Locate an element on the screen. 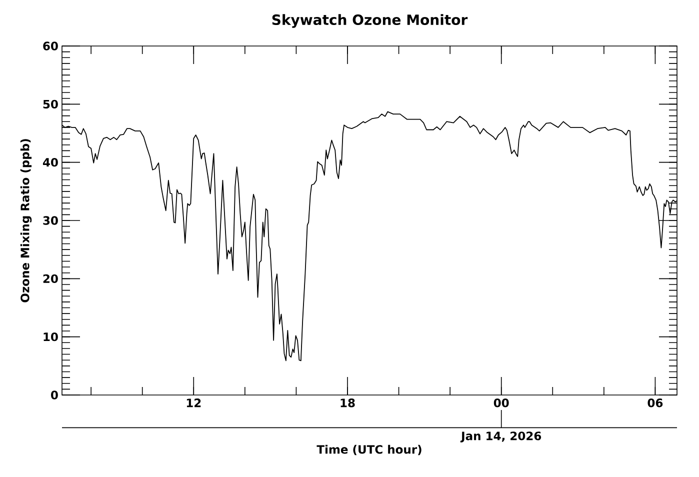 This screenshot has width=699, height=477. x-tick-label: 06 is located at coordinates (655, 403).